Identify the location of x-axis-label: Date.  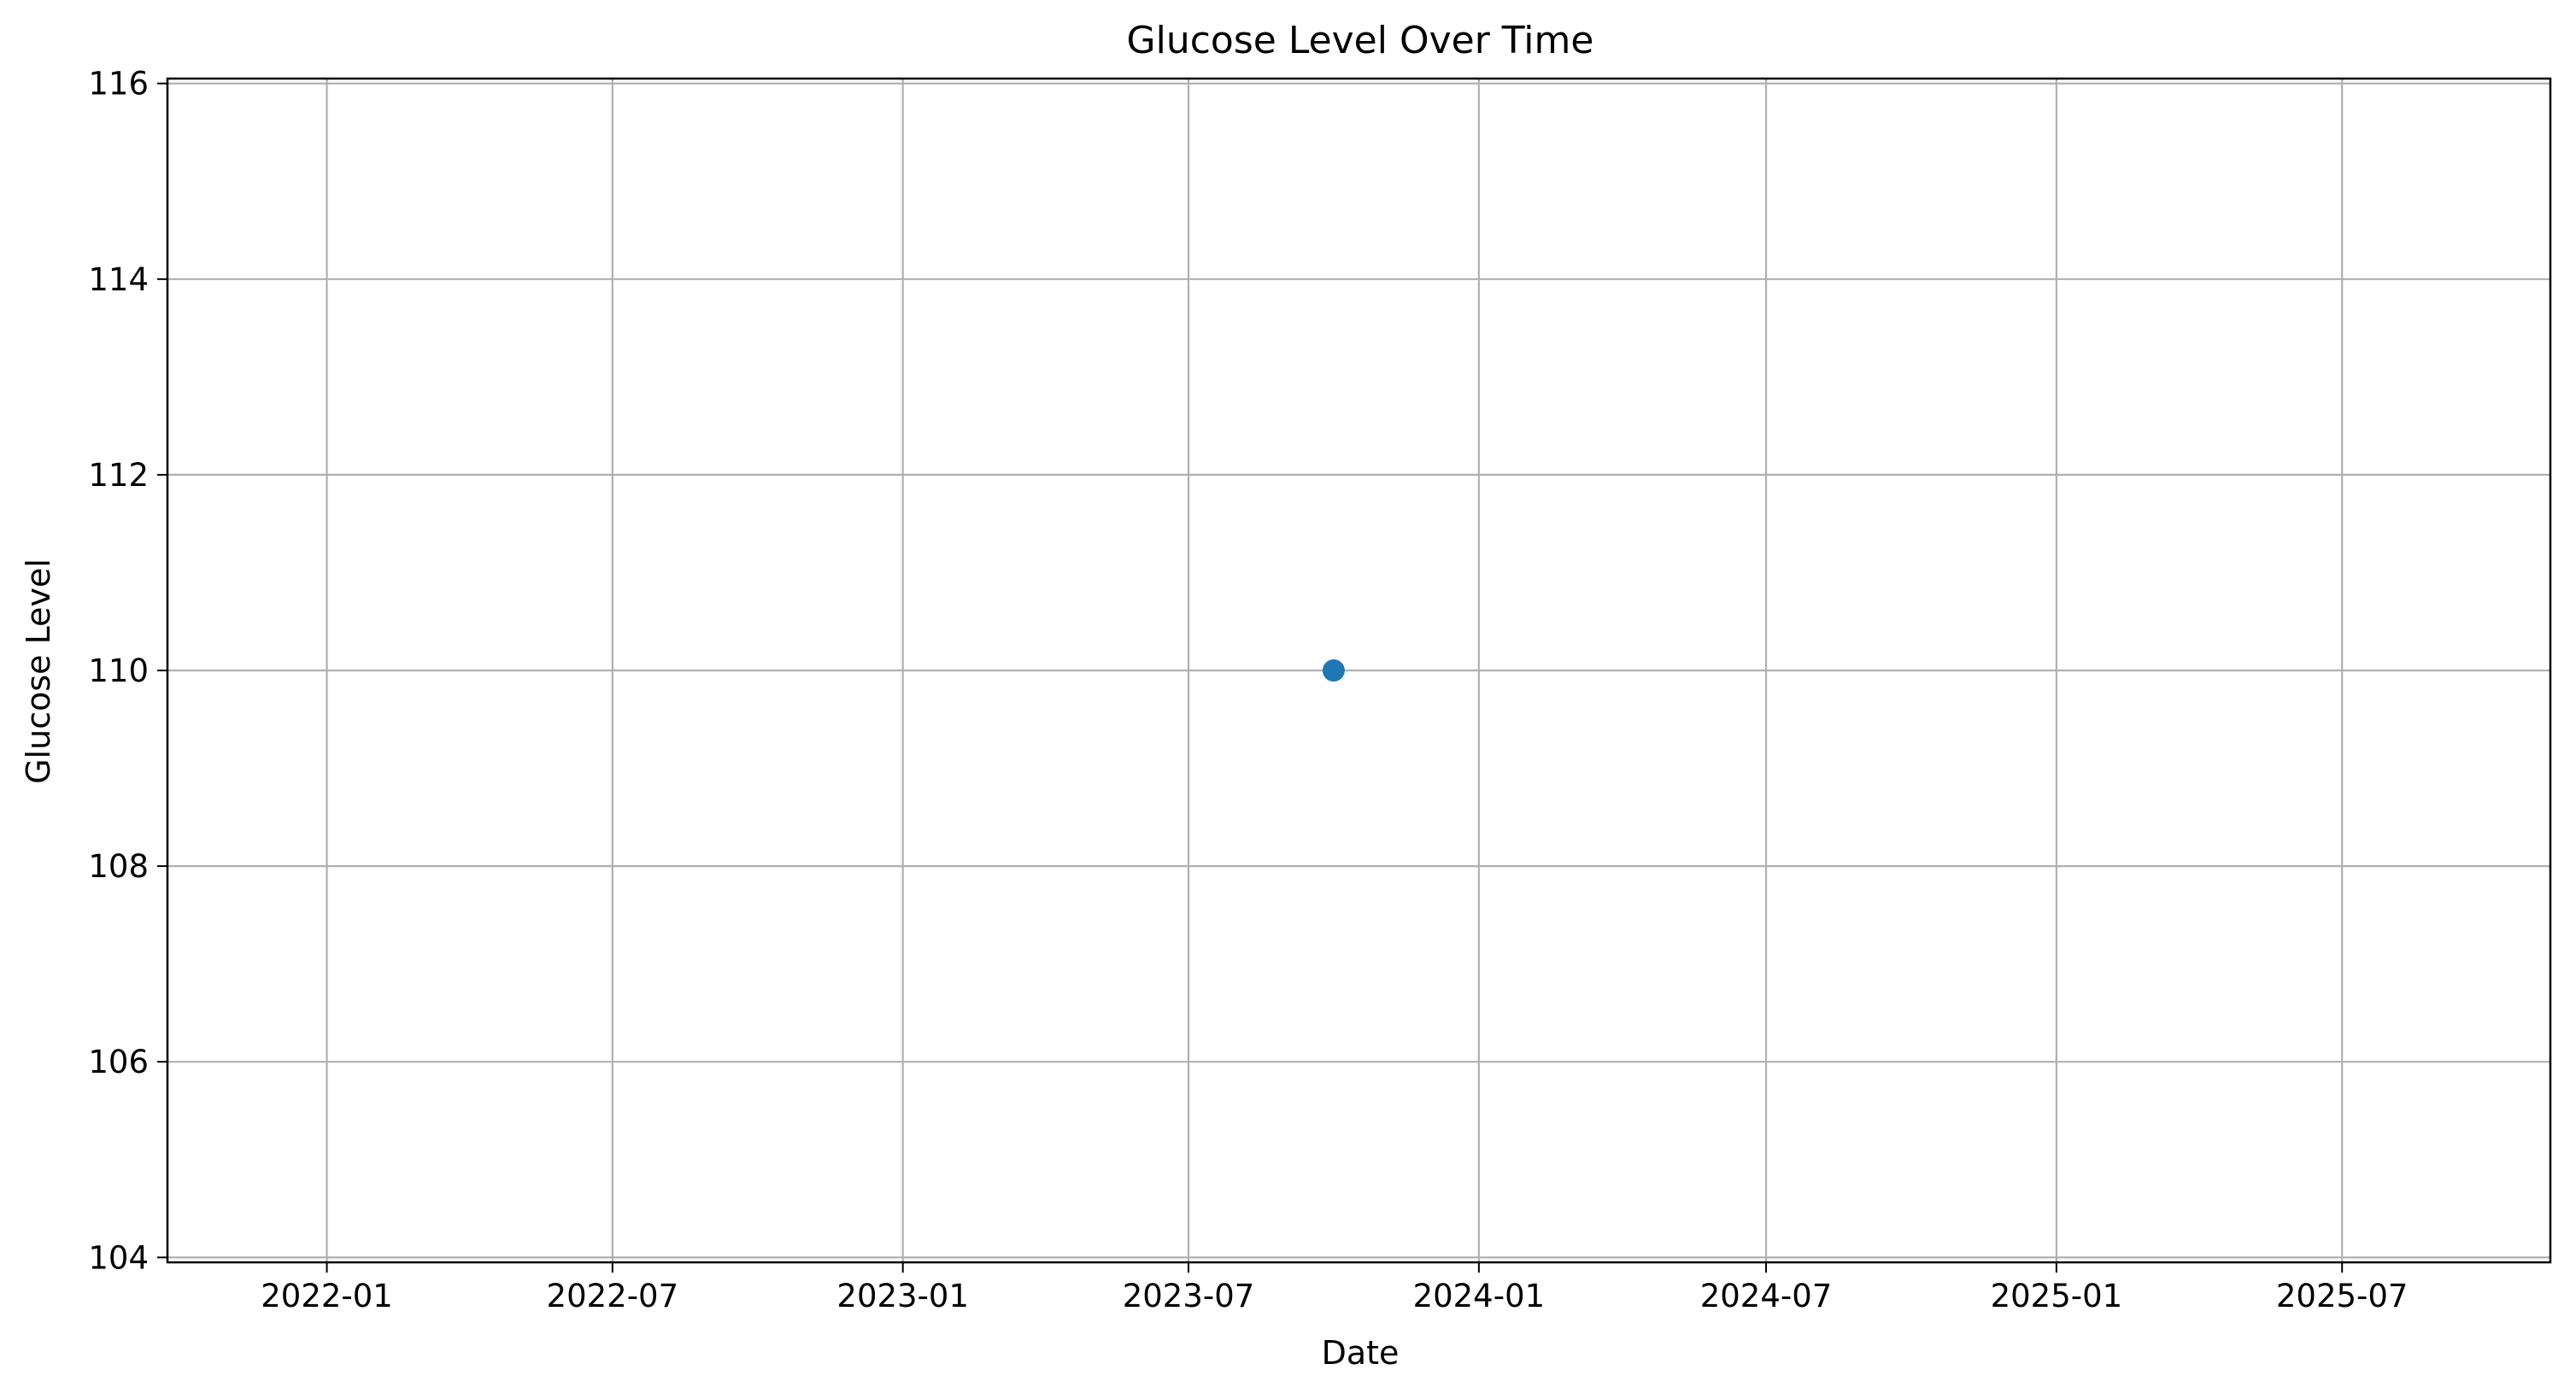
(1360, 1353).